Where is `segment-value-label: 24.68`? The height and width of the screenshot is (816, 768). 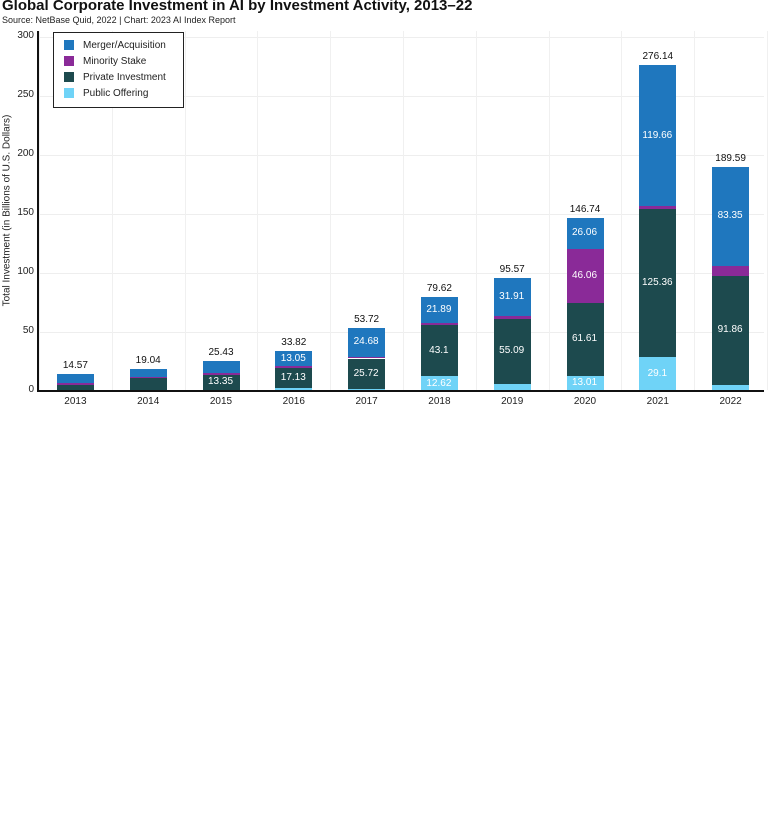 segment-value-label: 24.68 is located at coordinates (366, 342).